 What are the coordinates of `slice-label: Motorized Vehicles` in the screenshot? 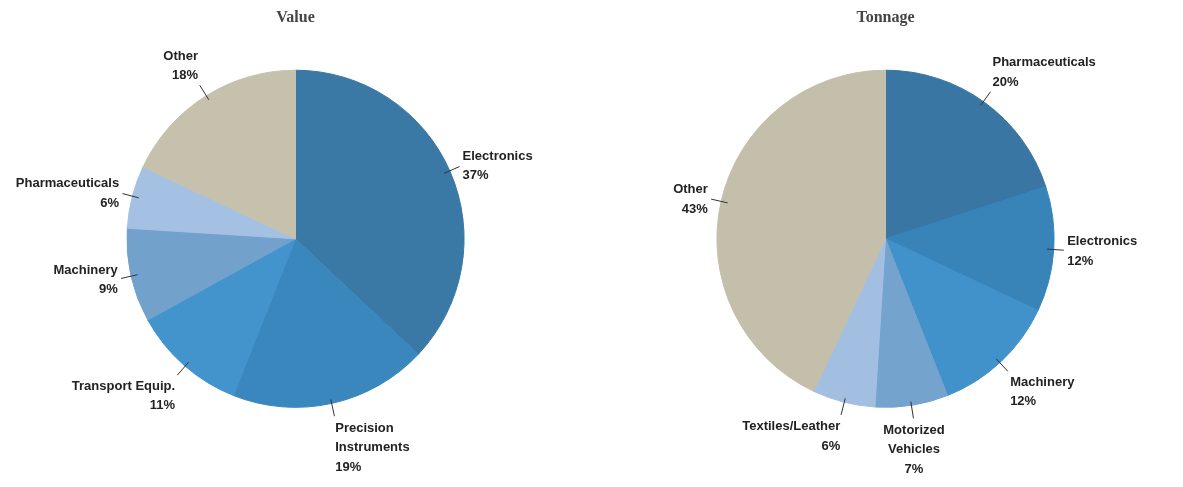 It's located at (914, 439).